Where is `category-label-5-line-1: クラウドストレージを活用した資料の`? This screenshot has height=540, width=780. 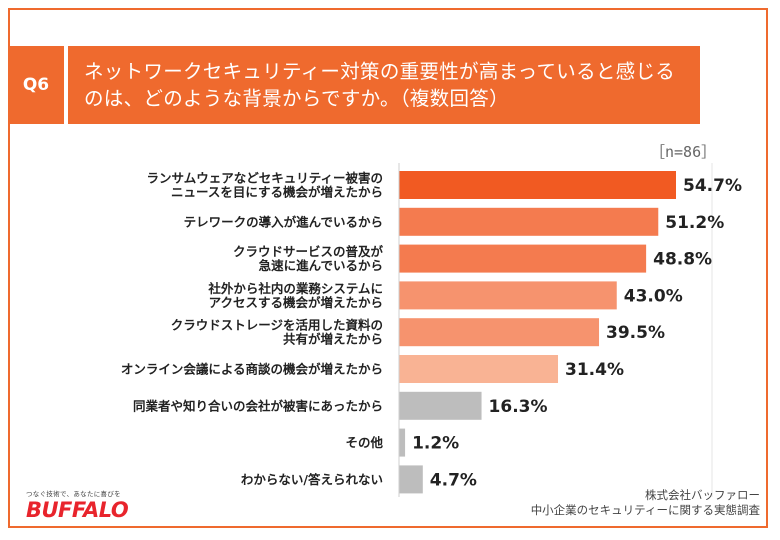
category-label-5-line-1: クラウドストレージを活用した資料の is located at coordinates (277, 325).